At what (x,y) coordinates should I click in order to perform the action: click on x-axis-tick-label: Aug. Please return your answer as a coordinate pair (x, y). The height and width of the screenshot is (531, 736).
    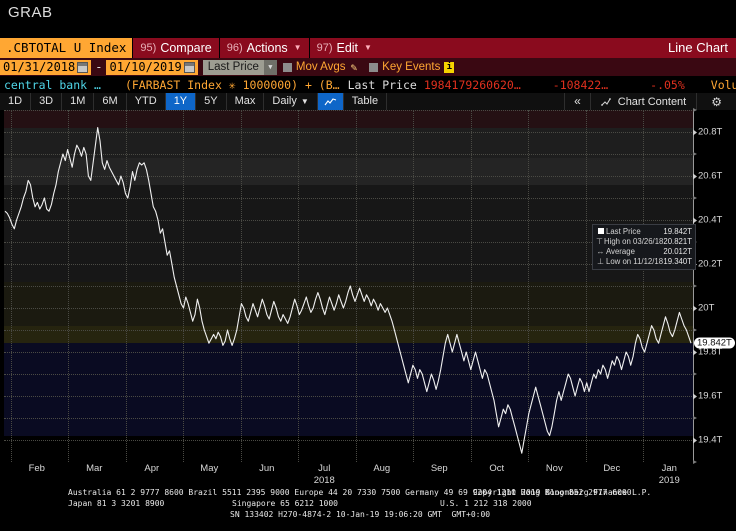
    Looking at the image, I should click on (382, 468).